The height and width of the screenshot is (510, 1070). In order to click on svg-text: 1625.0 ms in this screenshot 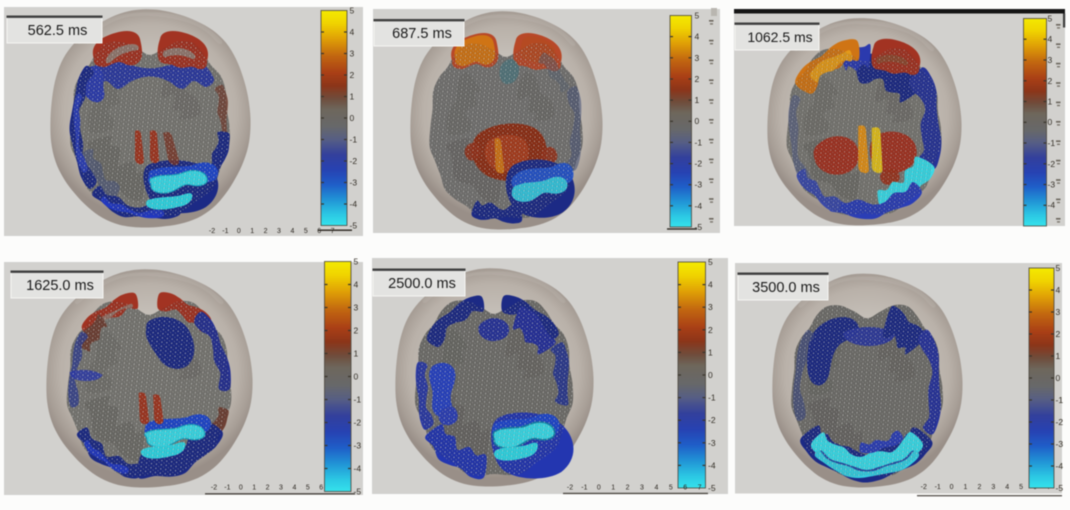, I will do `click(60, 286)`.